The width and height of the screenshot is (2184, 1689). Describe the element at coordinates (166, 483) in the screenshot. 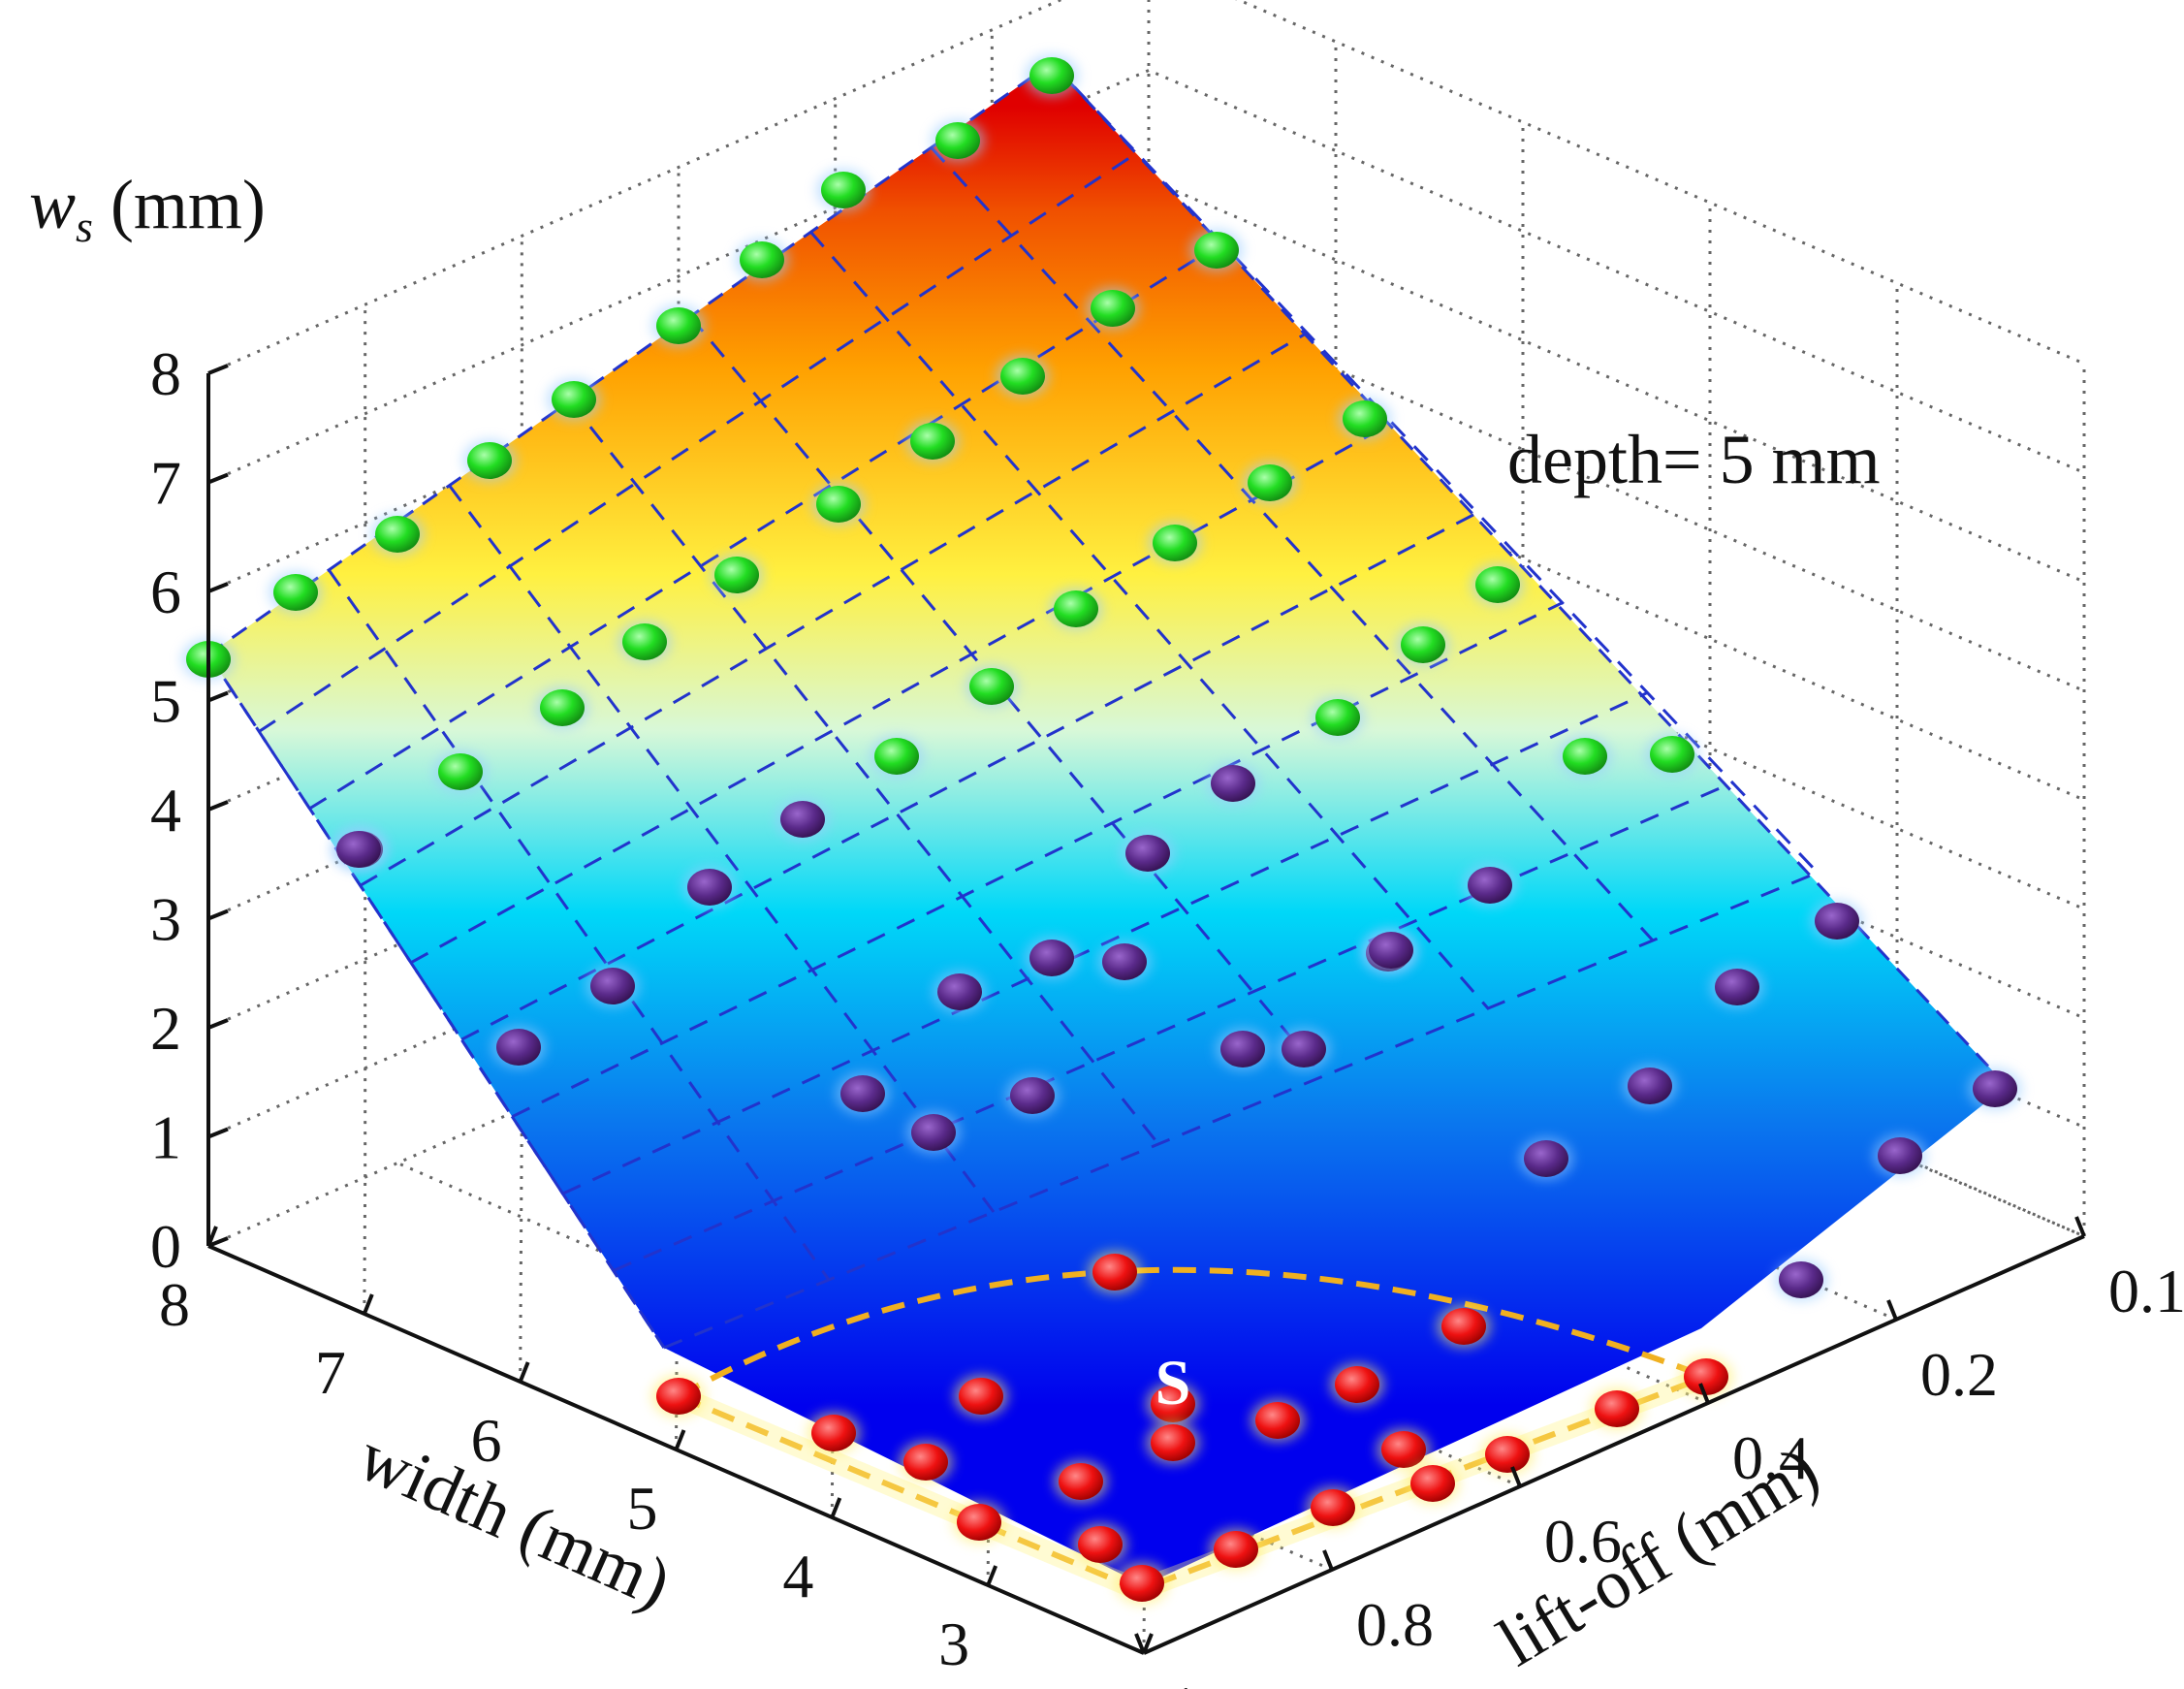

I see `z-tick-label: 7` at that location.